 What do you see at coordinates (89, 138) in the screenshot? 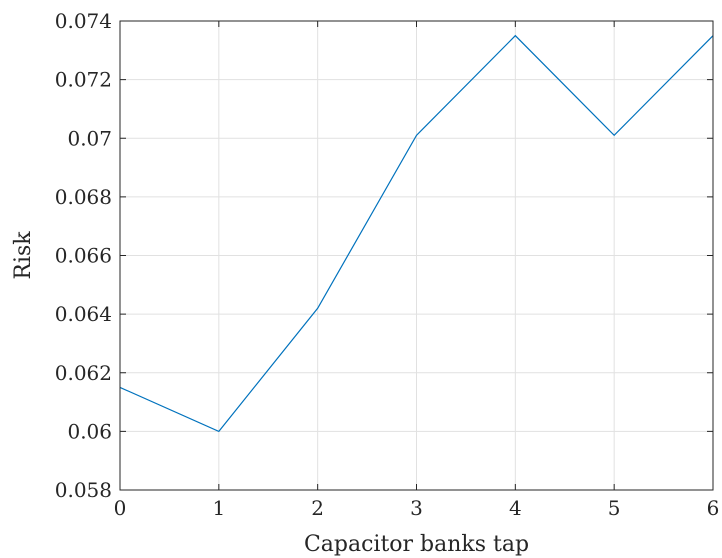
I see `y-tick-label: 0.07` at bounding box center [89, 138].